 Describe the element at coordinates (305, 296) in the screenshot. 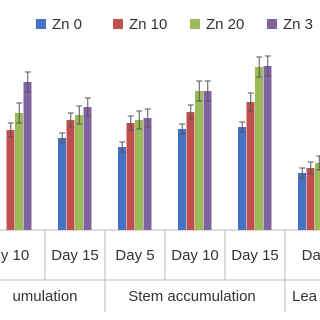

I see `group-label: Lea` at that location.